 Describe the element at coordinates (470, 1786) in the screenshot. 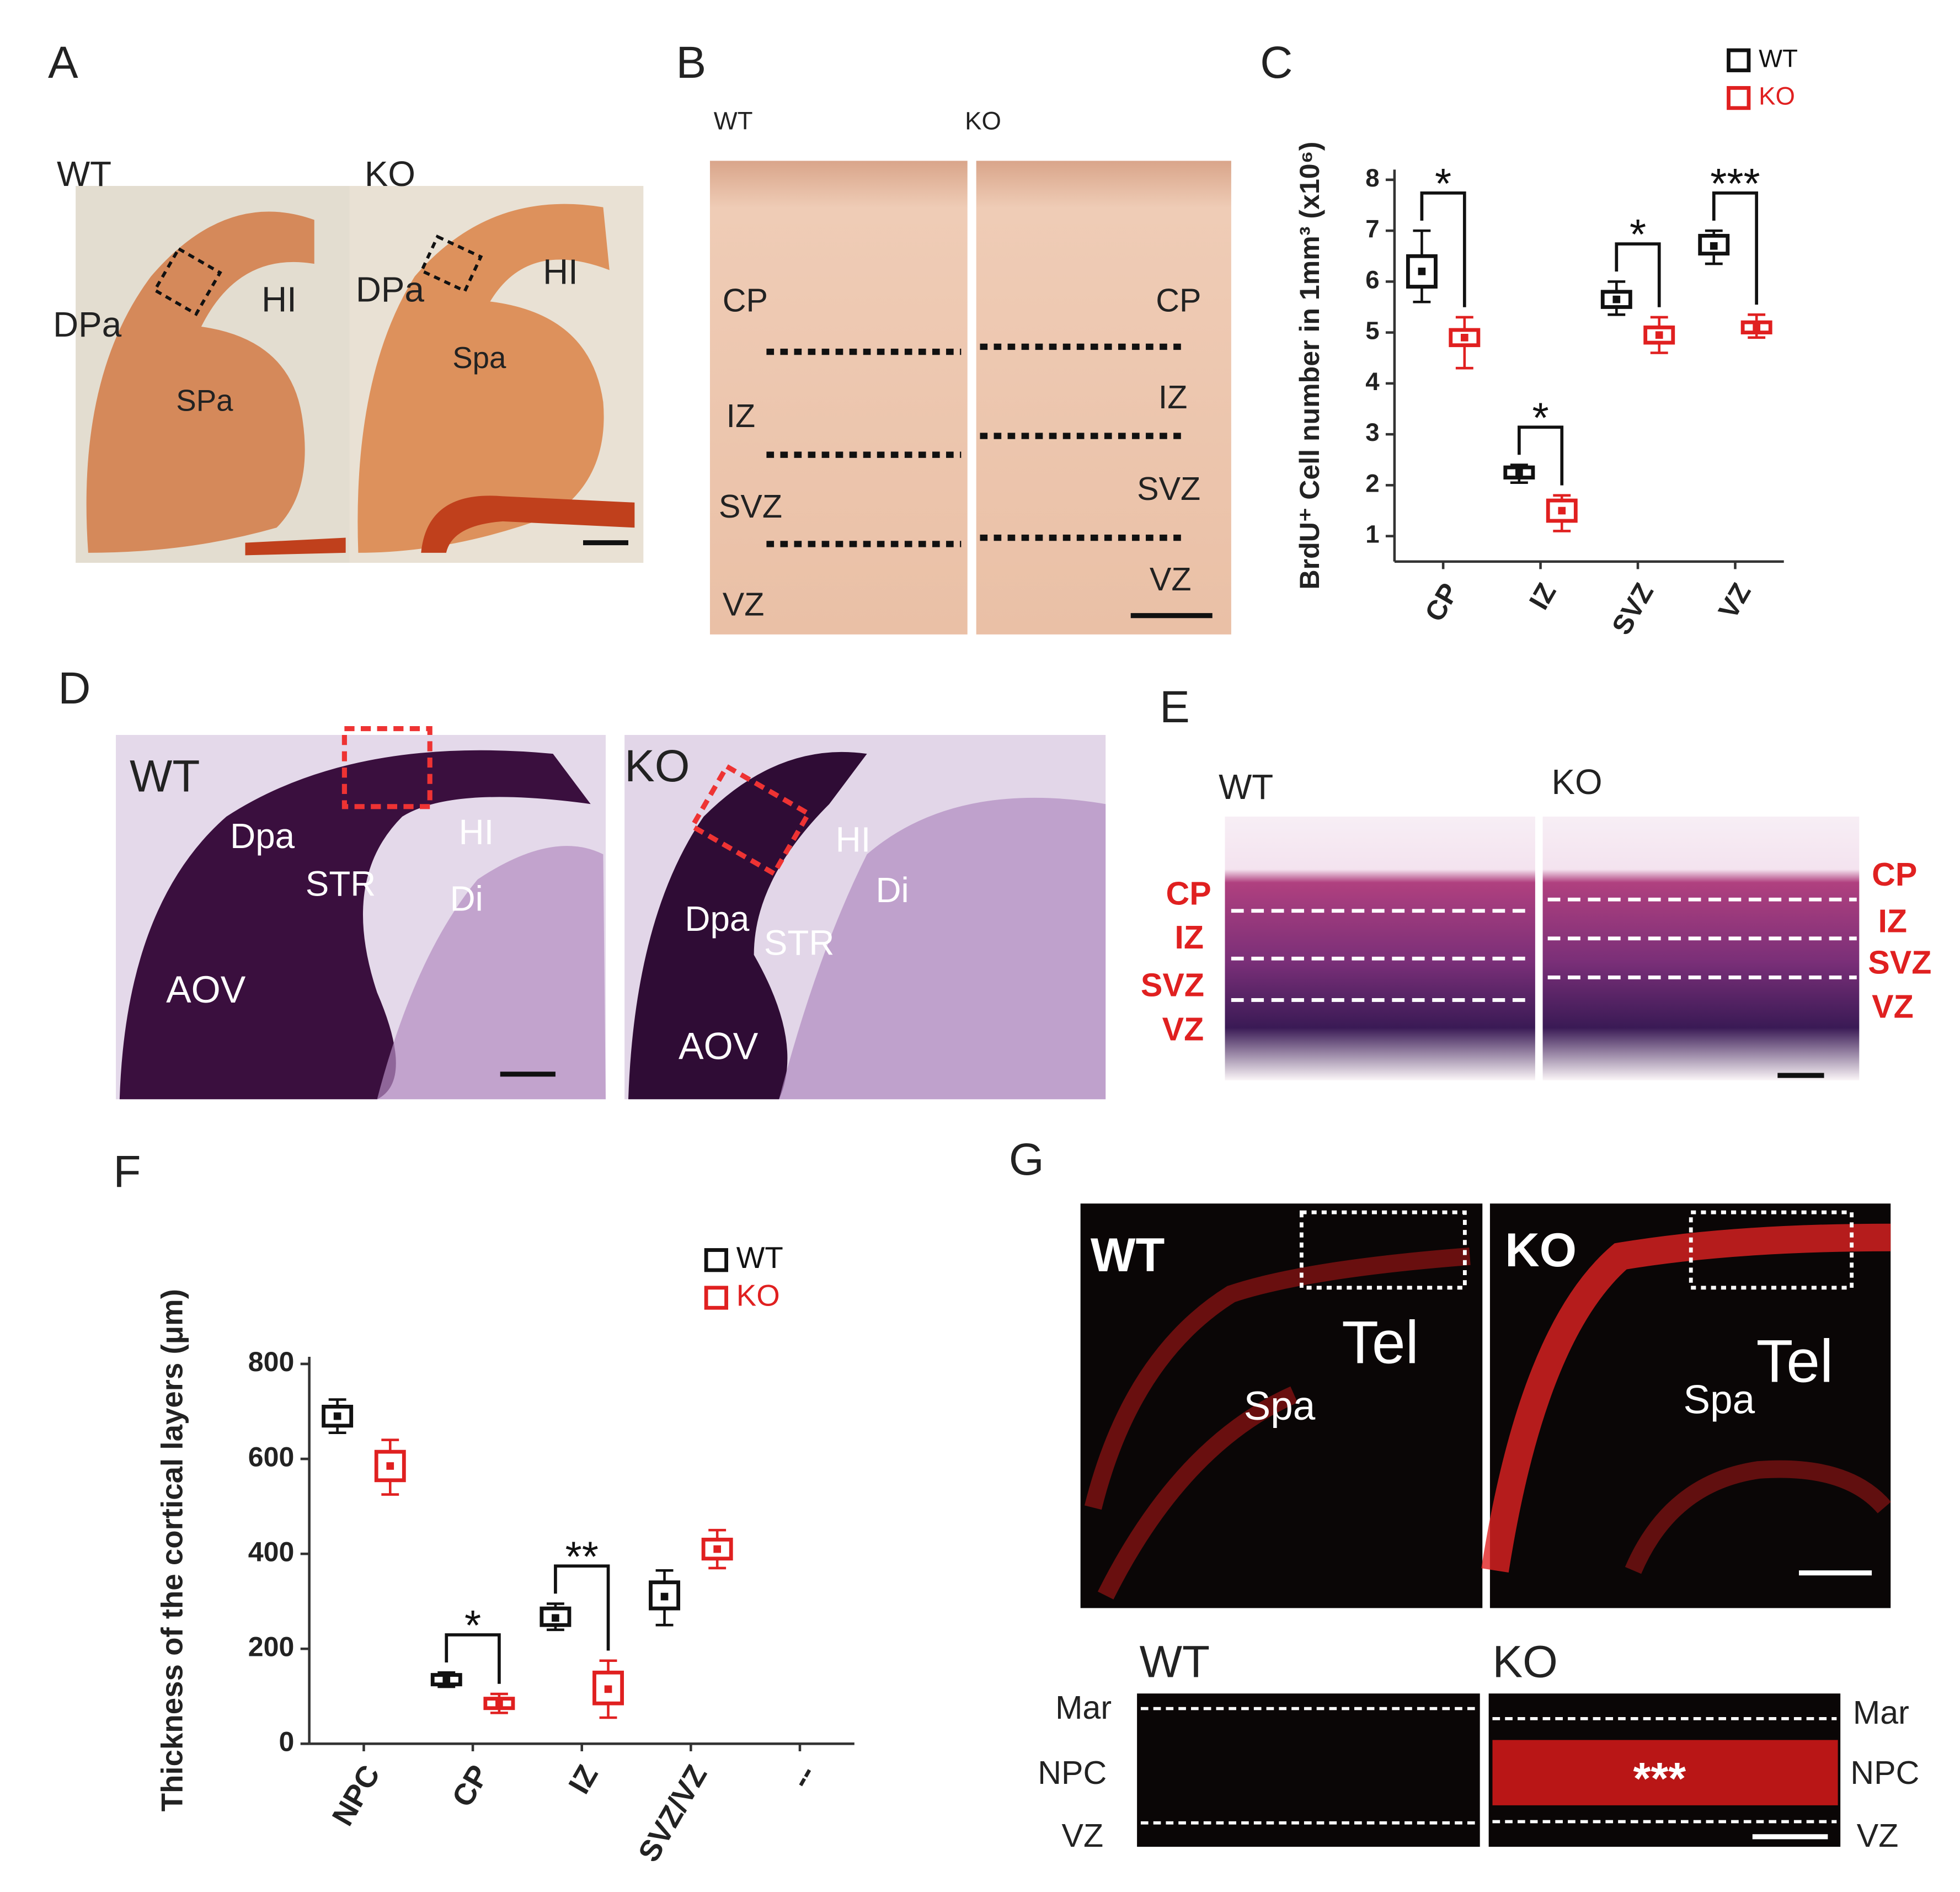

I see `x-tick-label: CP` at that location.